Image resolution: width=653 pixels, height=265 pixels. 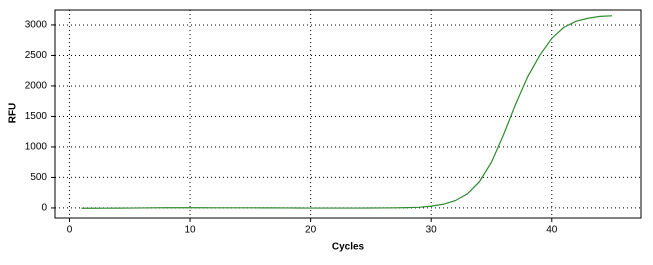 I want to click on y-axis-label: RFU, so click(x=13, y=113).